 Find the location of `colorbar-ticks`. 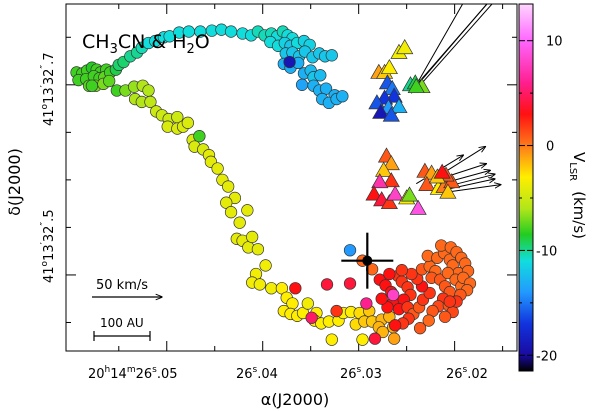

colorbar-ticks is located at coordinates (526, 198).